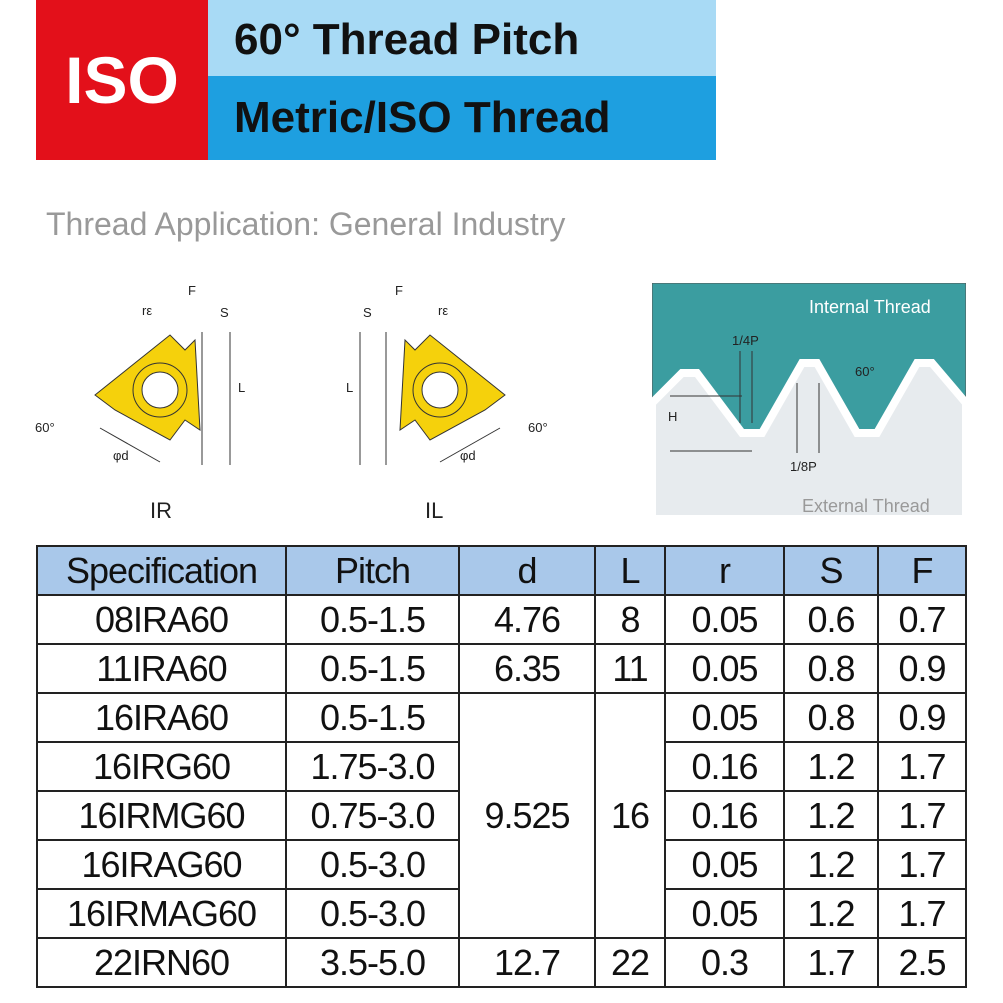  What do you see at coordinates (161, 619) in the screenshot?
I see `table-cell: 08IRA60` at bounding box center [161, 619].